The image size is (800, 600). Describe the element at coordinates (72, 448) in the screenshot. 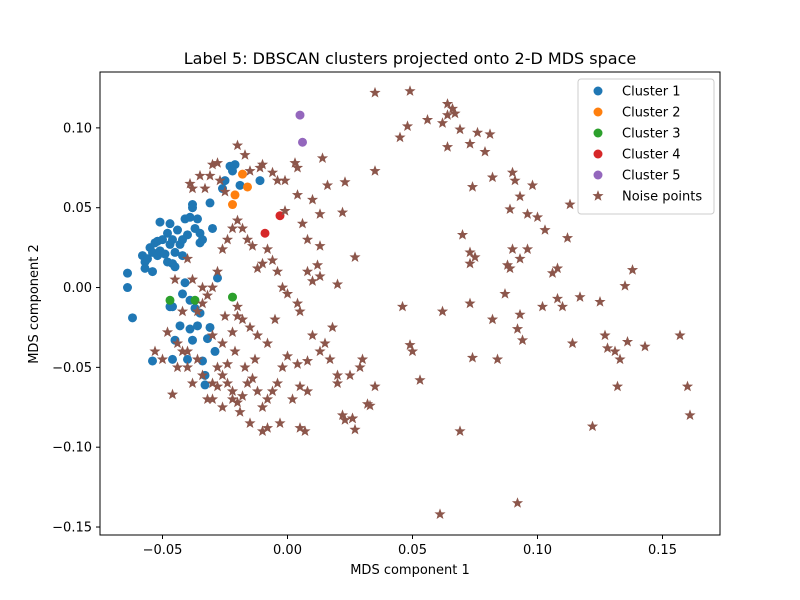

I see `y-tick-label: −0.10` at that location.